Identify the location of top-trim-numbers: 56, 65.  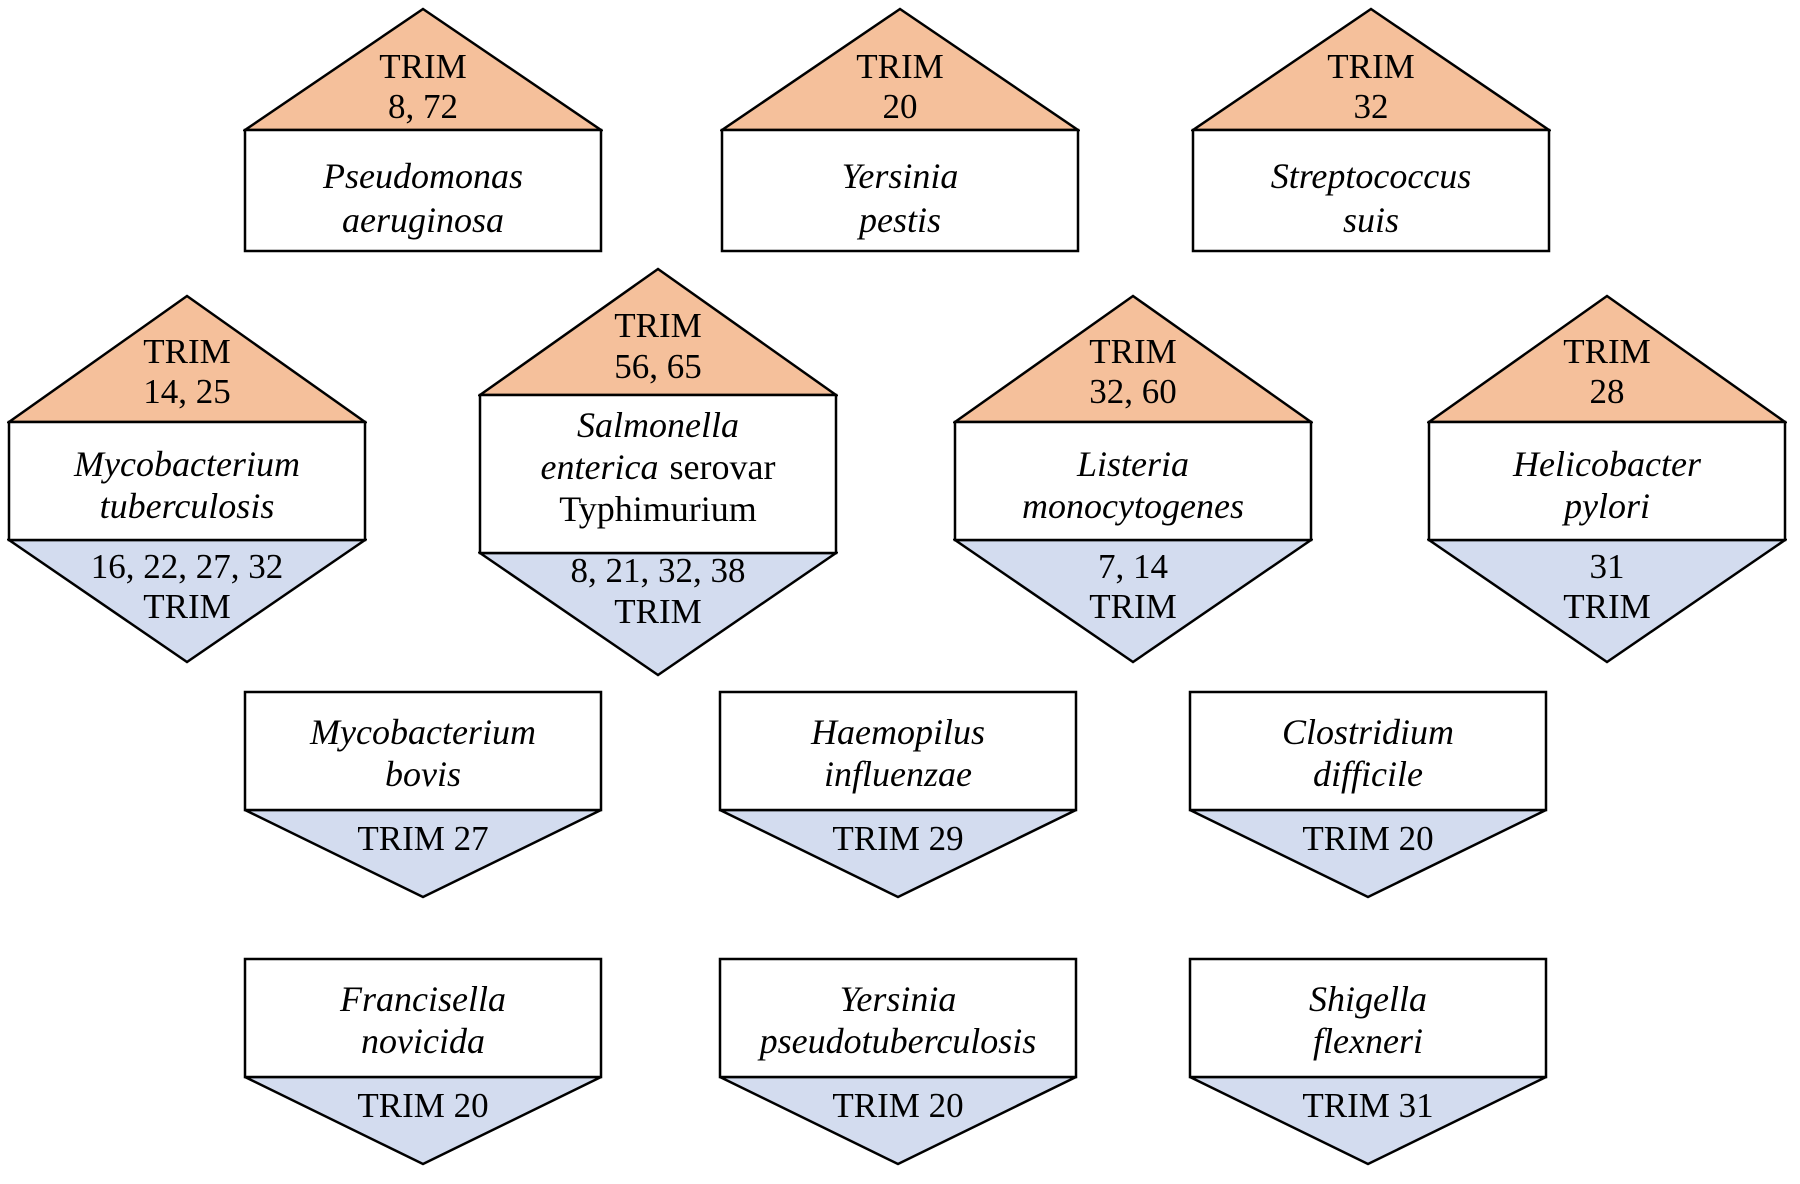
(658, 366).